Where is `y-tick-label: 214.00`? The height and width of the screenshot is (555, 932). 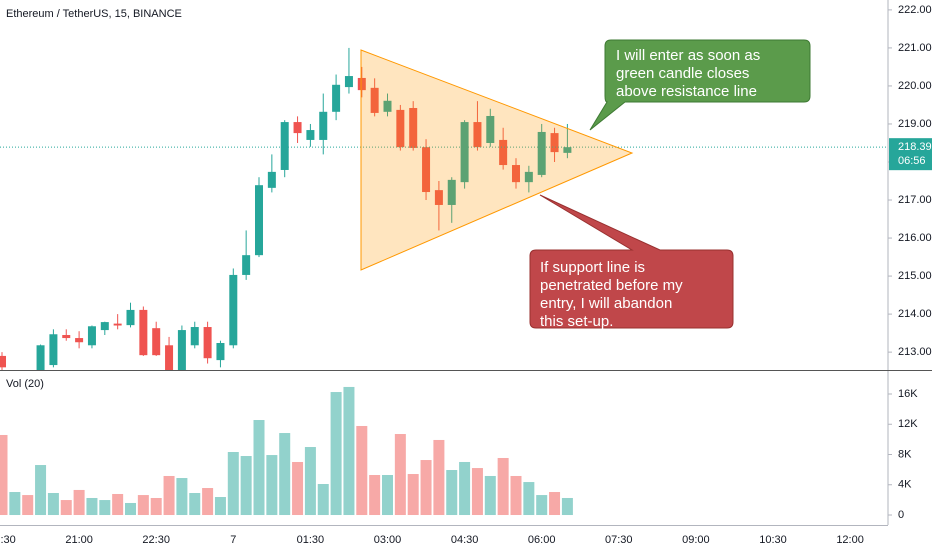
y-tick-label: 214.00 is located at coordinates (915, 314).